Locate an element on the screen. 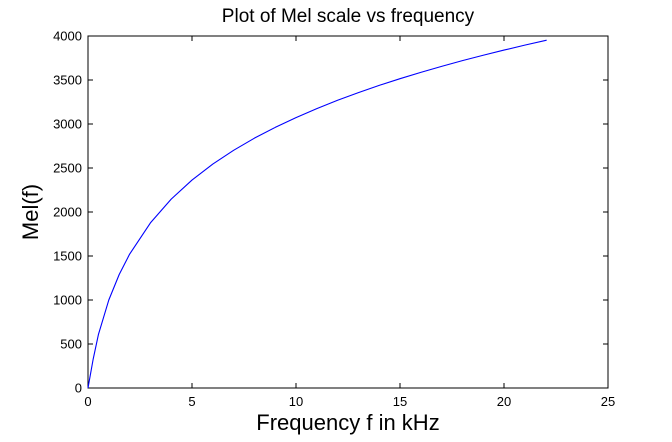  y-tick-label: 2000 is located at coordinates (67, 212).